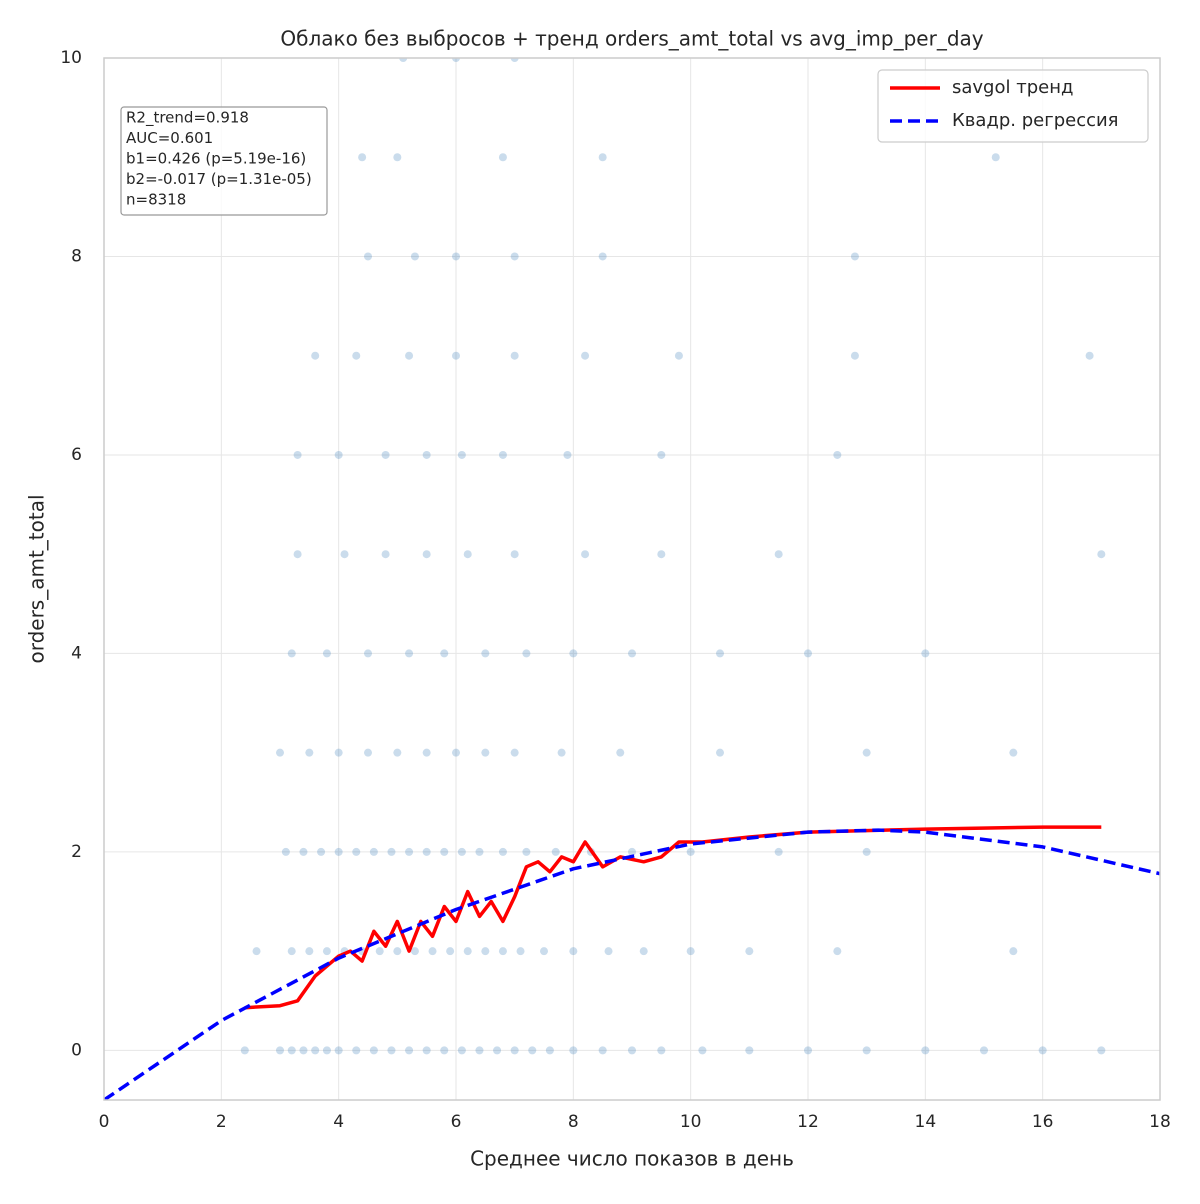 The height and width of the screenshot is (1204, 1200). What do you see at coordinates (216, 159) in the screenshot?
I see `annotation-text: b1=0.426 (p=5.19e-16)` at bounding box center [216, 159].